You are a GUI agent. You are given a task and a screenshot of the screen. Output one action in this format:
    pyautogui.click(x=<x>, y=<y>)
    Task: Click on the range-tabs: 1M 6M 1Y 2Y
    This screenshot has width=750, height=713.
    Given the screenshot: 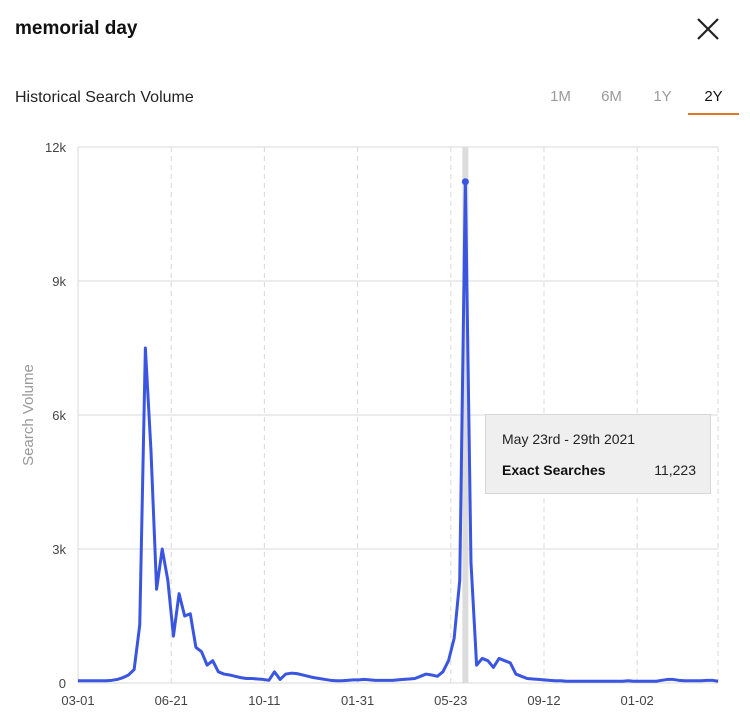 What is the action you would take?
    pyautogui.click(x=637, y=101)
    